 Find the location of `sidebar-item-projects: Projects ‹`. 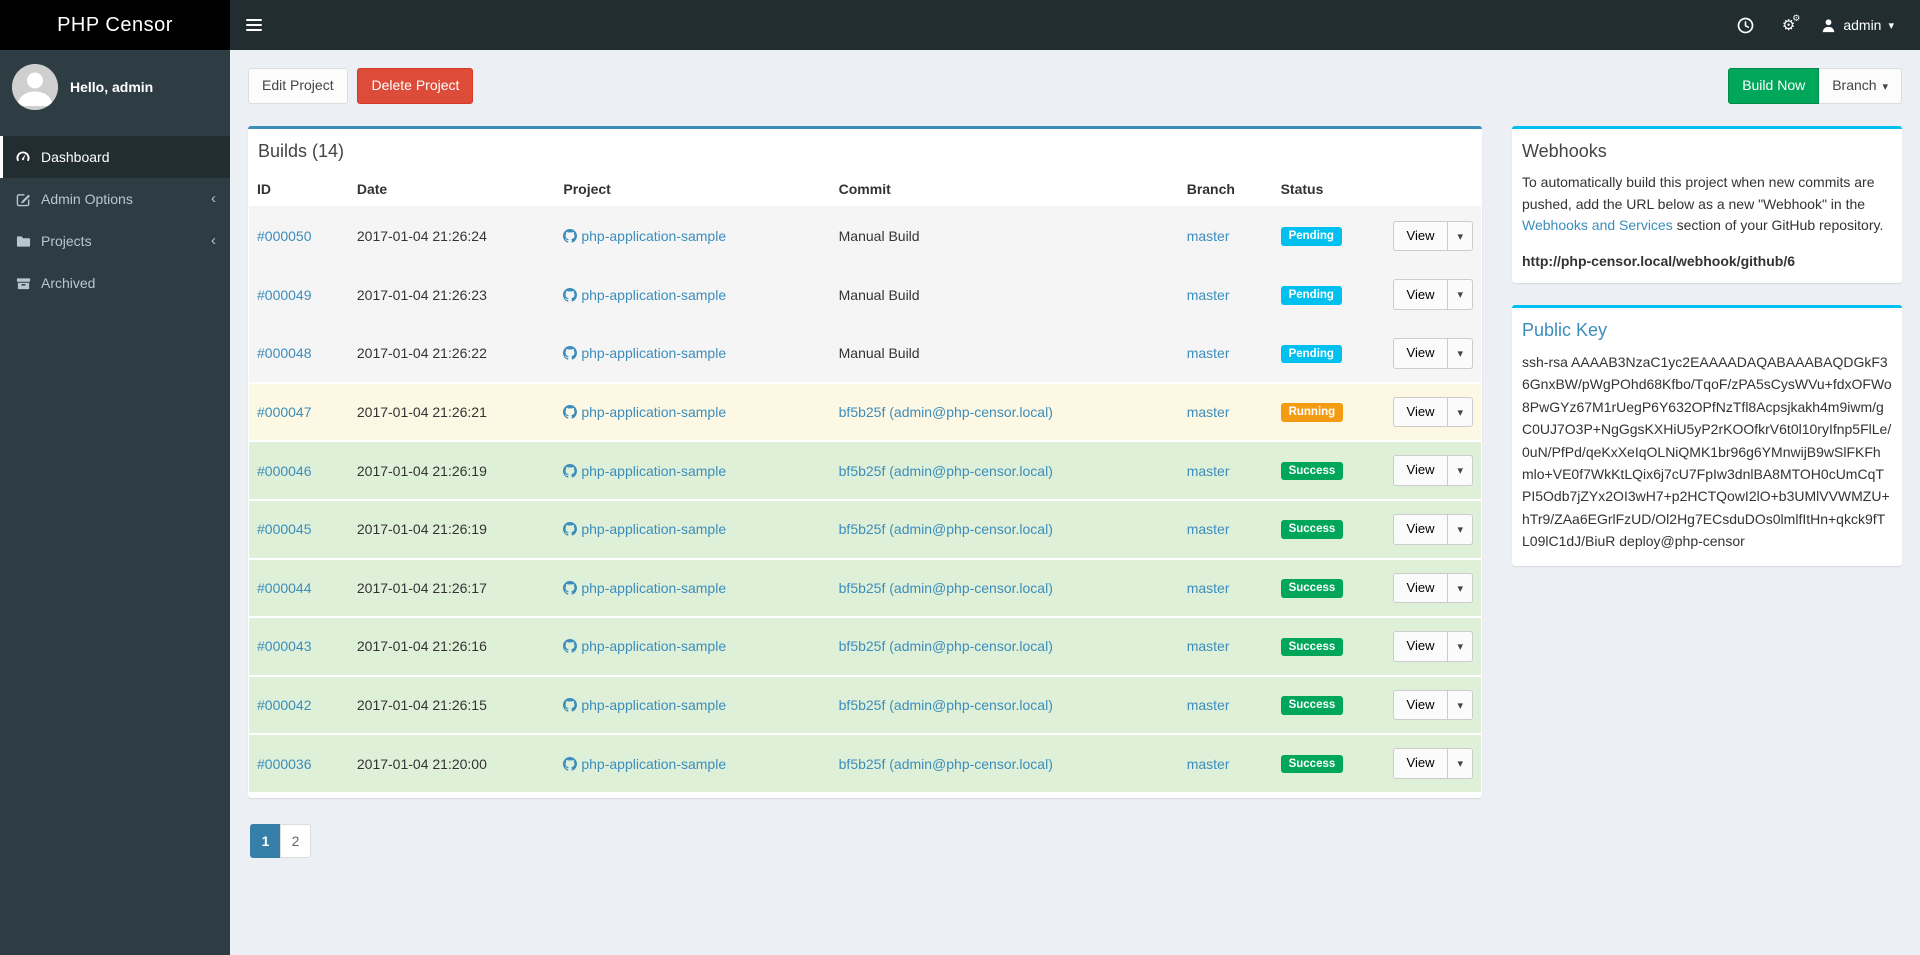

sidebar-item-projects: Projects ‹ is located at coordinates (115, 241).